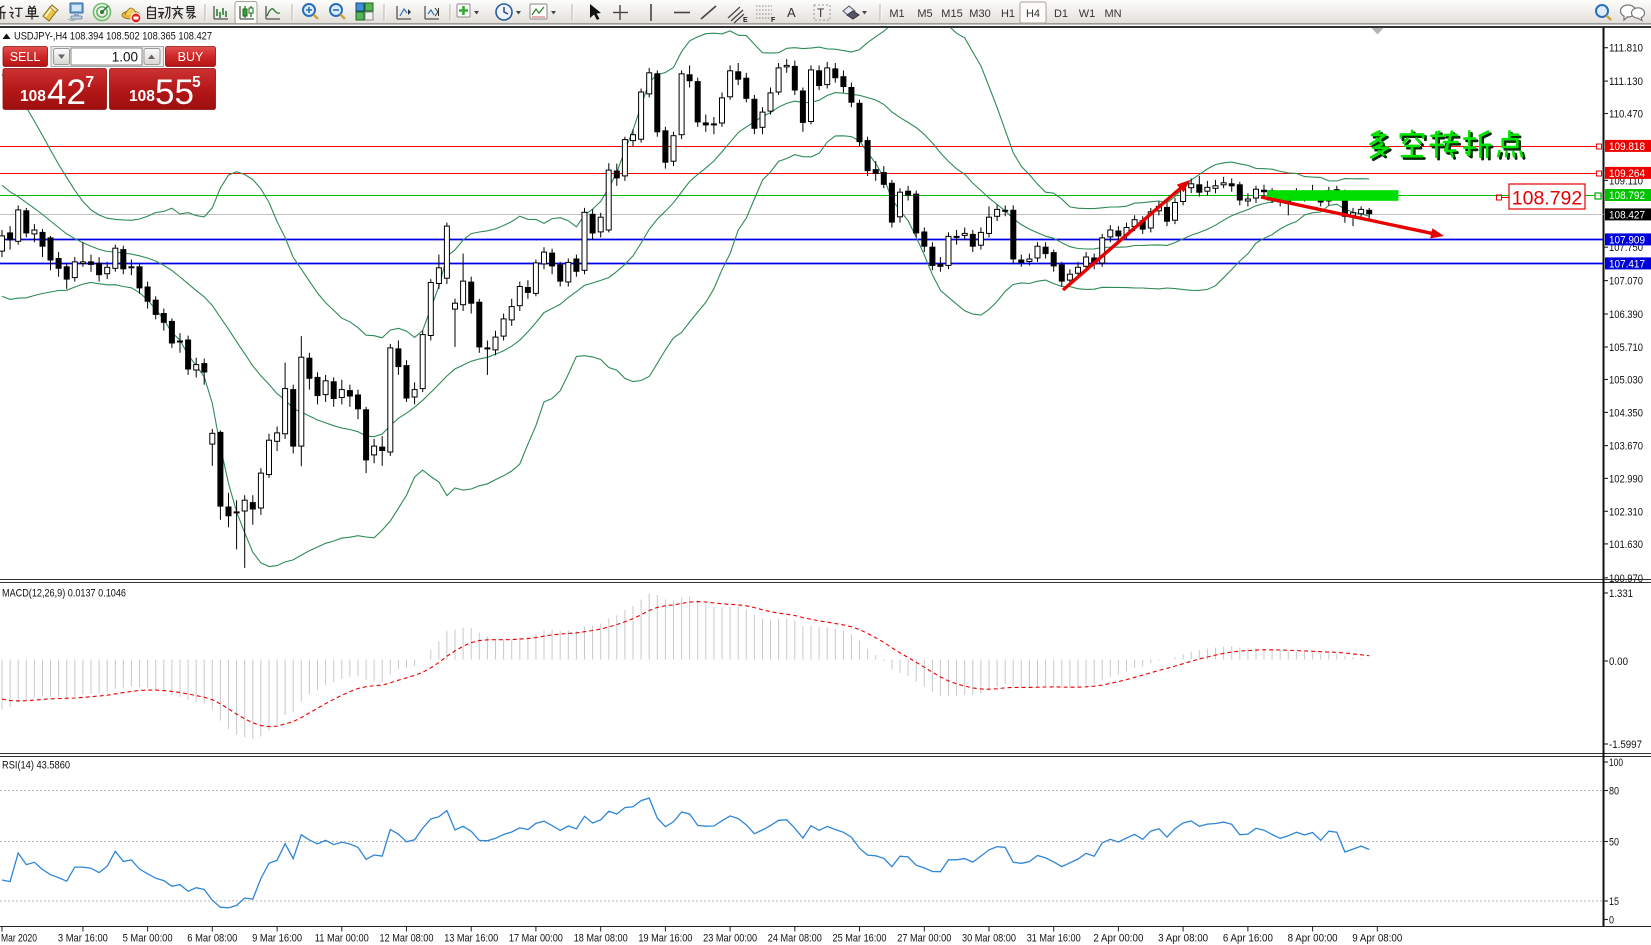  Describe the element at coordinates (1611, 921) in the screenshot. I see `svg-text: 0` at that location.